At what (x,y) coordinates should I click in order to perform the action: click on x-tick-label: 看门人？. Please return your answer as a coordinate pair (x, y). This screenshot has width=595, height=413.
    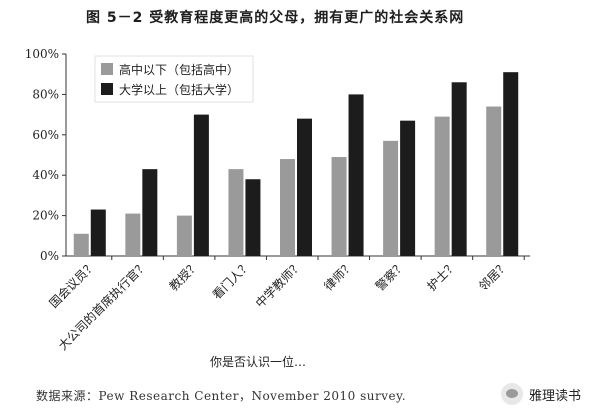
    Looking at the image, I should click on (231, 280).